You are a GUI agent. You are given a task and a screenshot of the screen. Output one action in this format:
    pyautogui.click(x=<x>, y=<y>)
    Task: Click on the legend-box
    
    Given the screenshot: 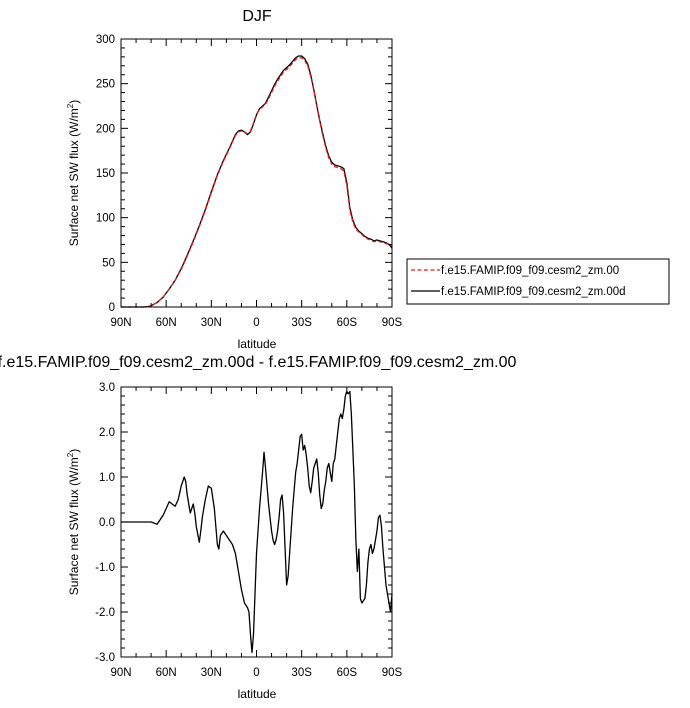 What is the action you would take?
    pyautogui.click(x=538, y=281)
    